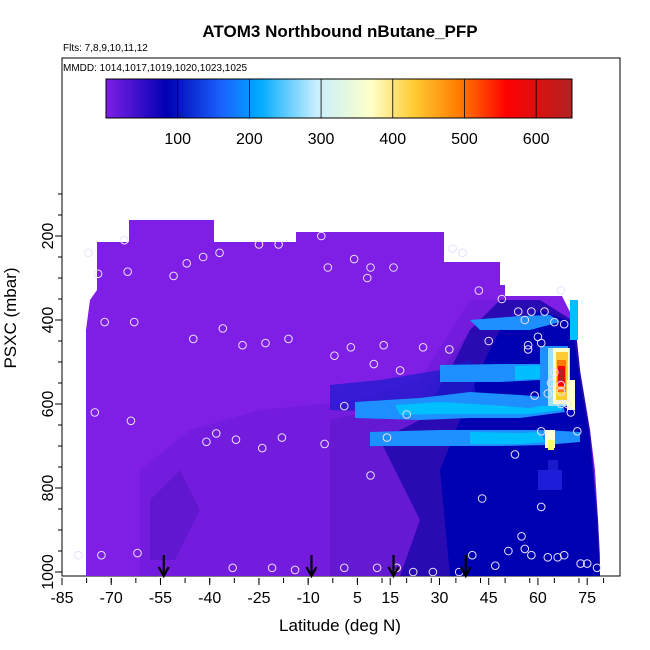  Describe the element at coordinates (489, 598) in the screenshot. I see `x-tick-label: 45` at that location.